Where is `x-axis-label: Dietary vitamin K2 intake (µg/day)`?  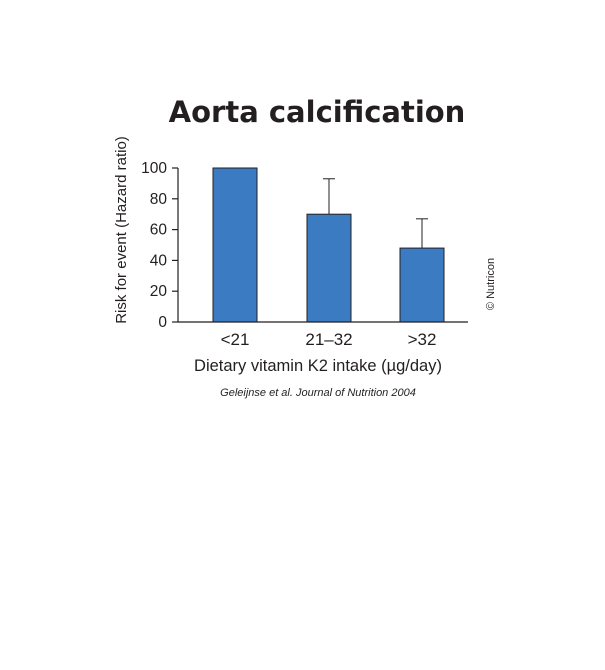 x-axis-label: Dietary vitamin K2 intake (µg/day) is located at coordinates (318, 366).